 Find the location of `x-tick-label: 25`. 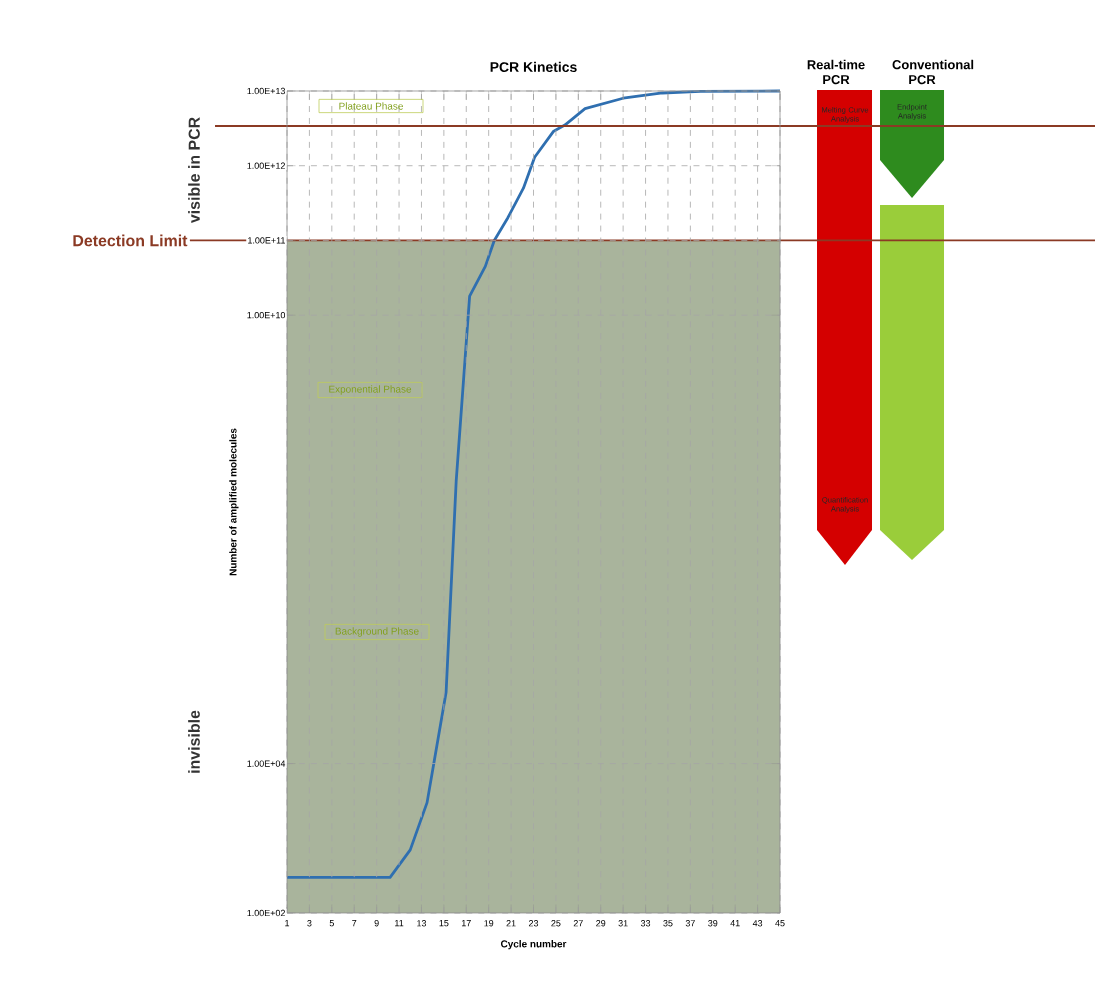

x-tick-label: 25 is located at coordinates (556, 923).